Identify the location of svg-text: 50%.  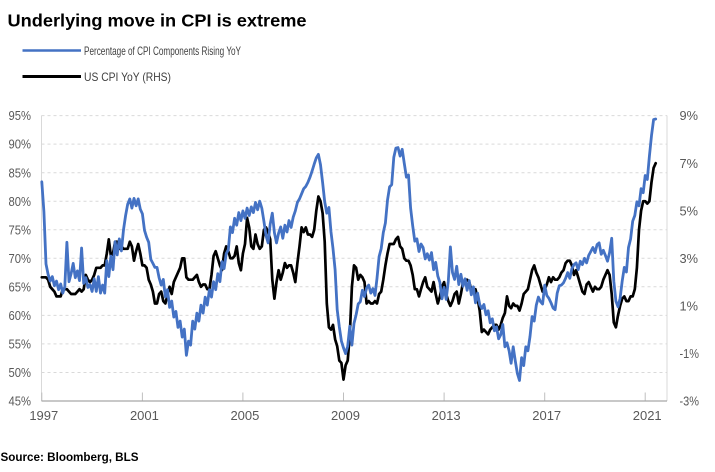
(20, 372).